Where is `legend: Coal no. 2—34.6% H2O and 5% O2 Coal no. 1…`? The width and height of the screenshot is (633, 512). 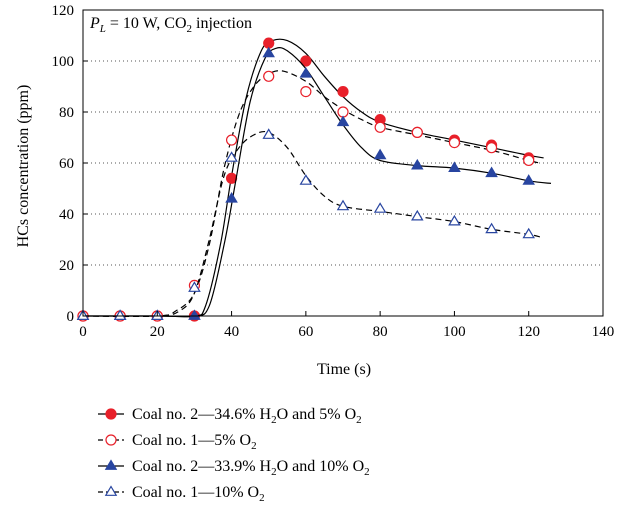 legend: Coal no. 2—34.6% H2O and 5% O2 Coal no. 1… is located at coordinates (234, 455).